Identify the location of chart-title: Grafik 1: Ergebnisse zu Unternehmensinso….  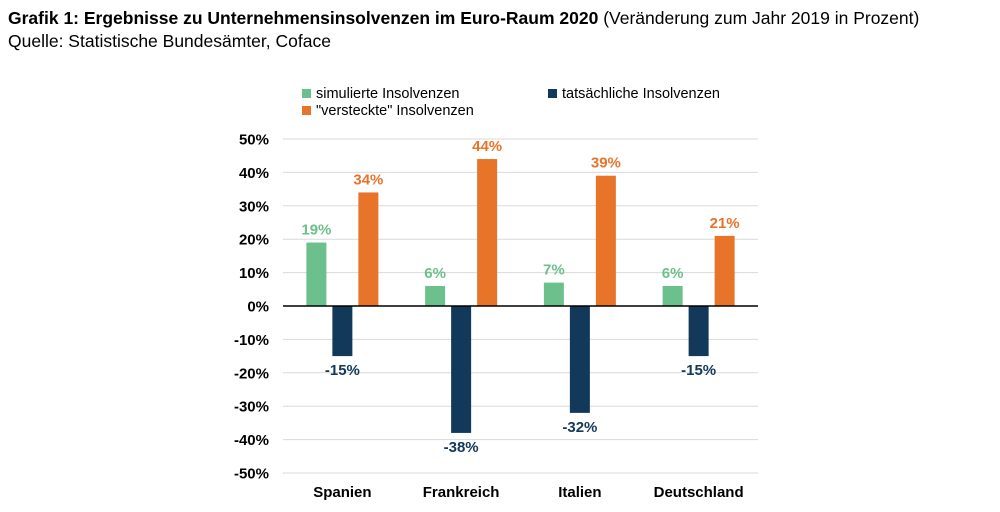
(463, 18).